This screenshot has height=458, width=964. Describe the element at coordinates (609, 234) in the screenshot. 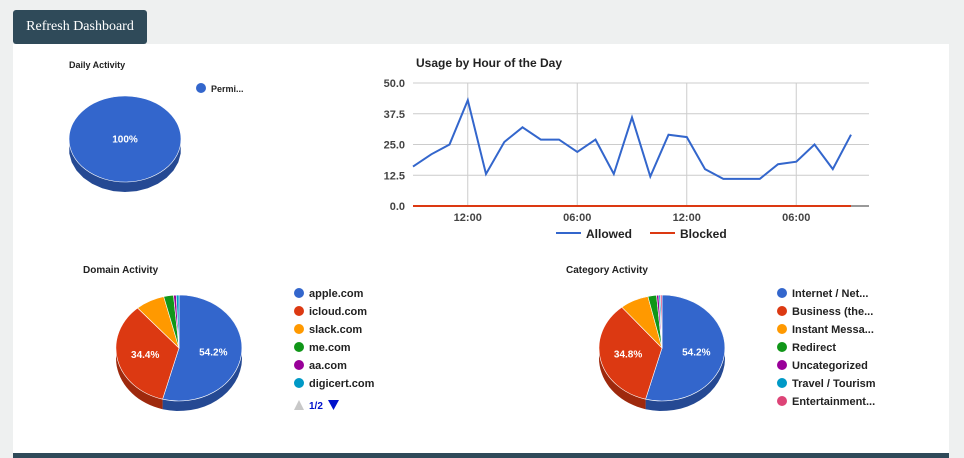

I see `legend-item: Allowed` at that location.